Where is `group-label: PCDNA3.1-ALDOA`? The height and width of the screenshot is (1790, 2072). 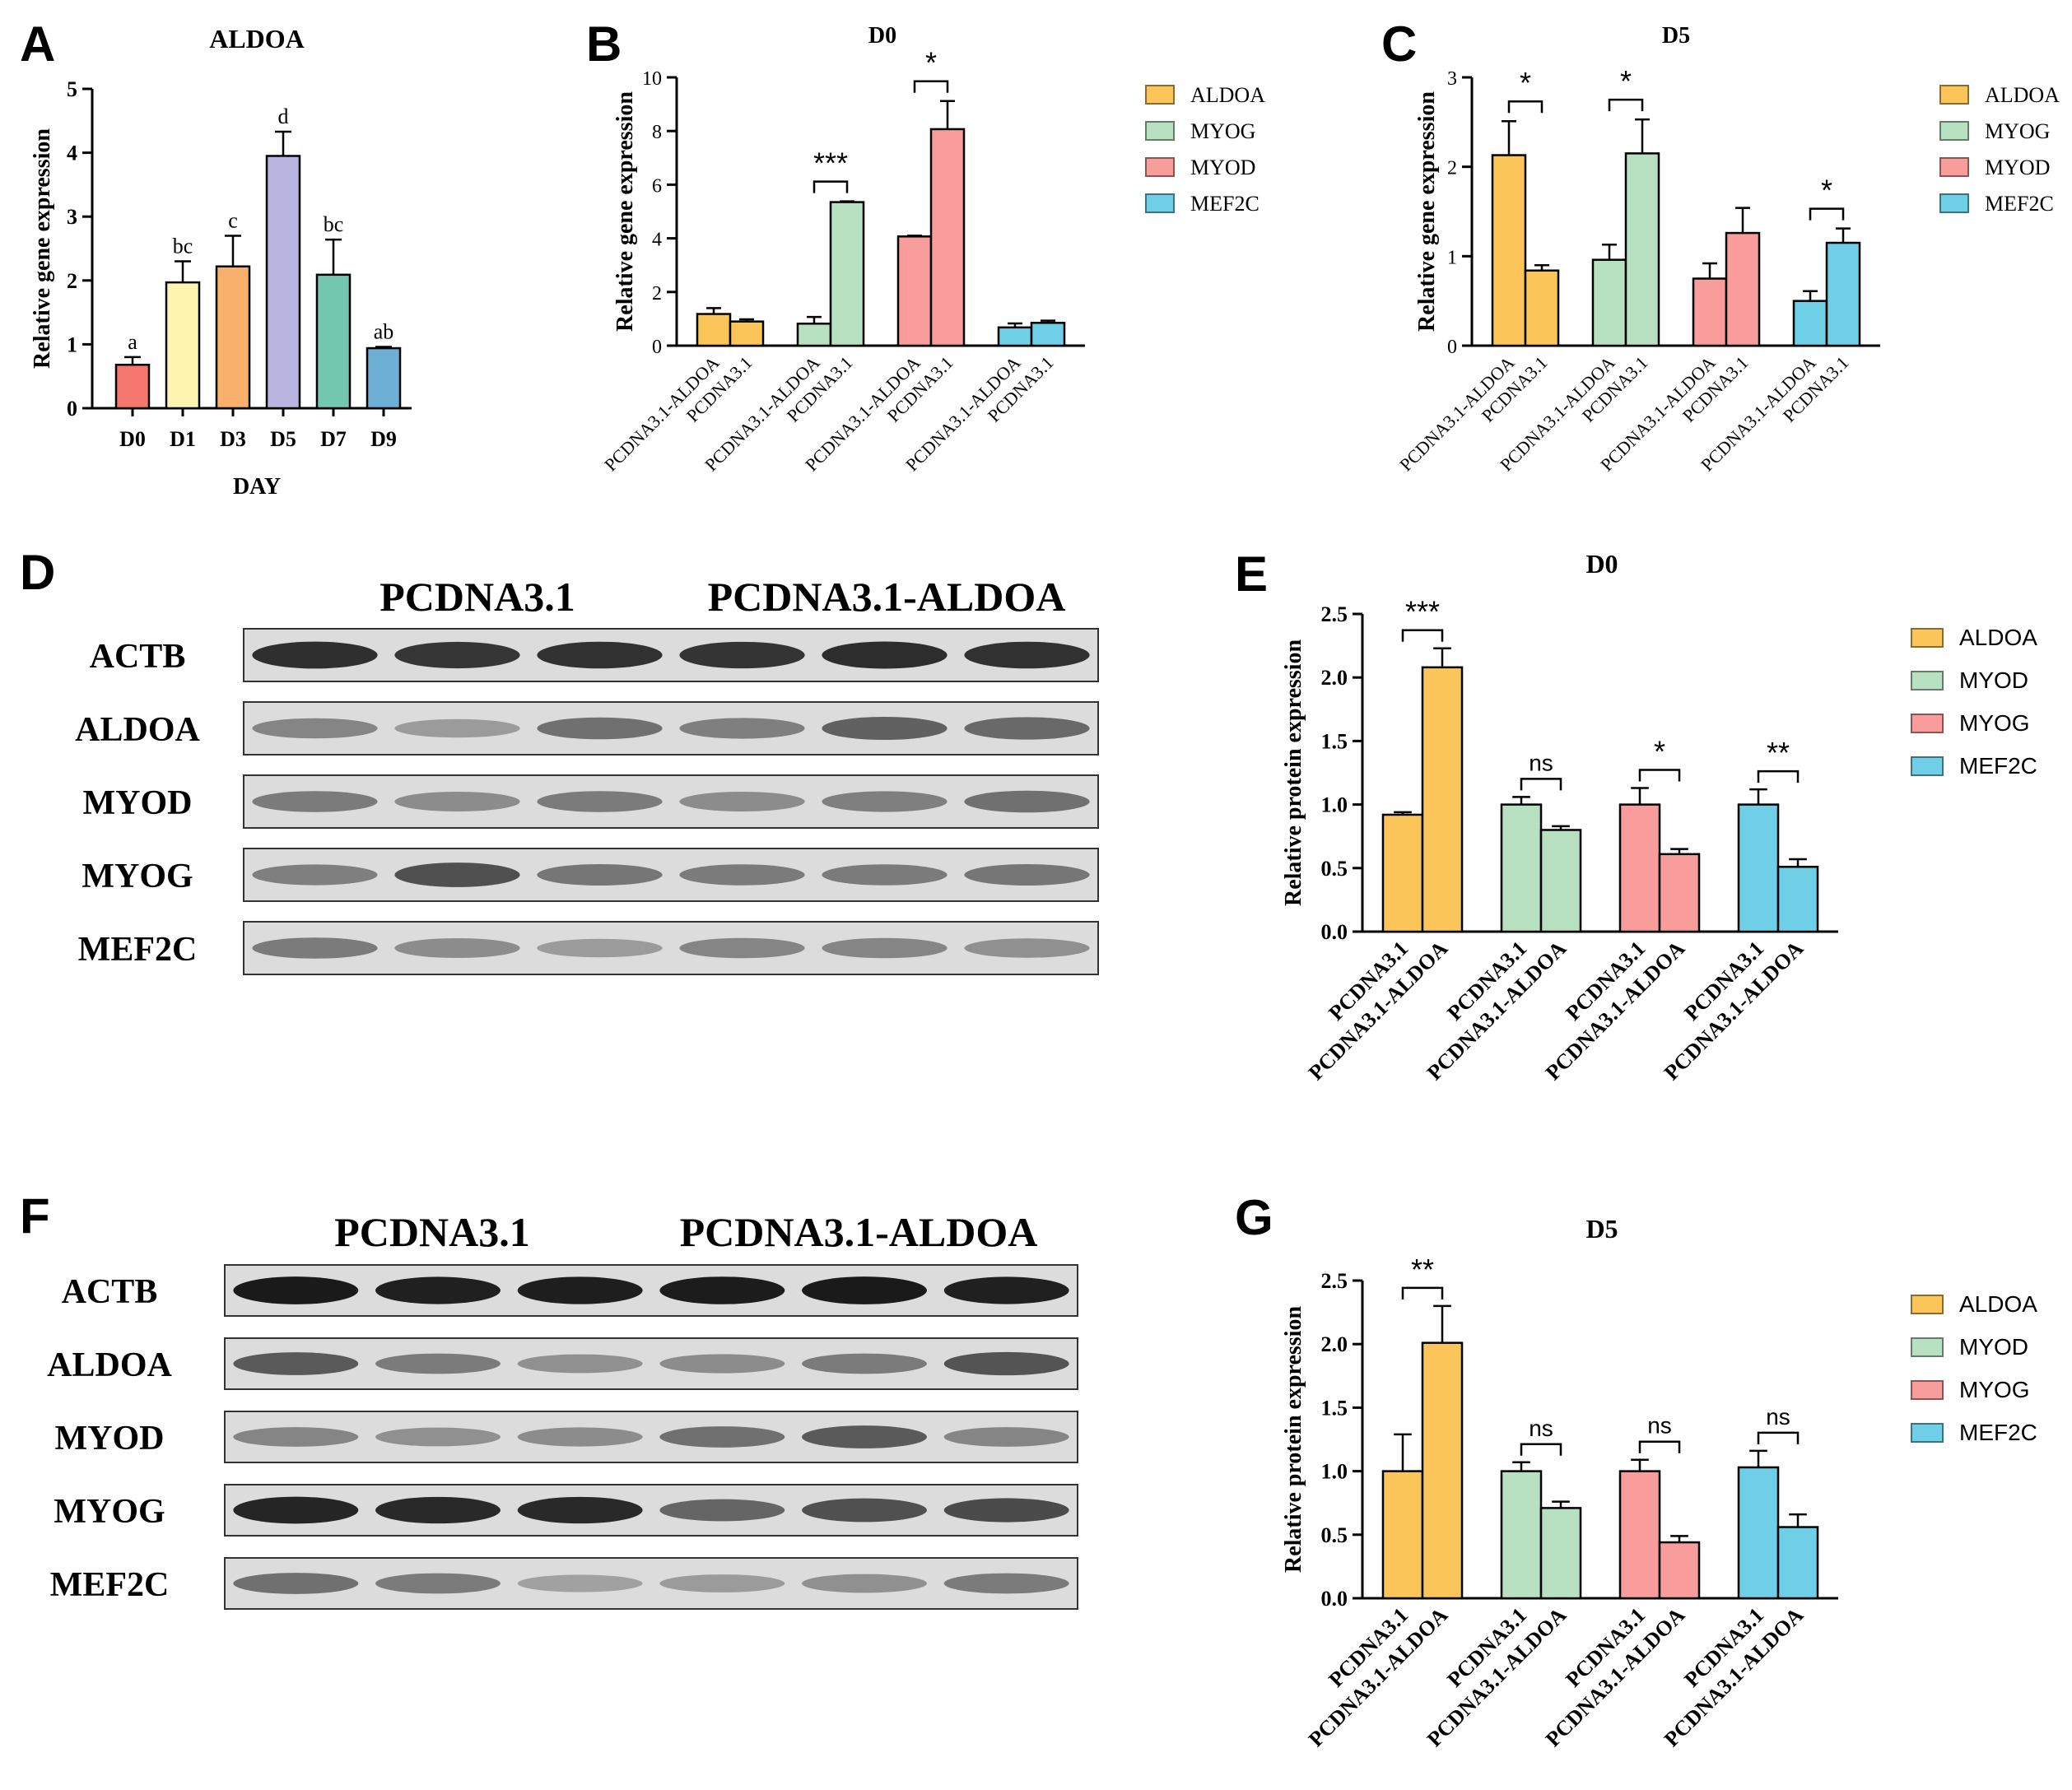 group-label: PCDNA3.1-ALDOA is located at coordinates (887, 597).